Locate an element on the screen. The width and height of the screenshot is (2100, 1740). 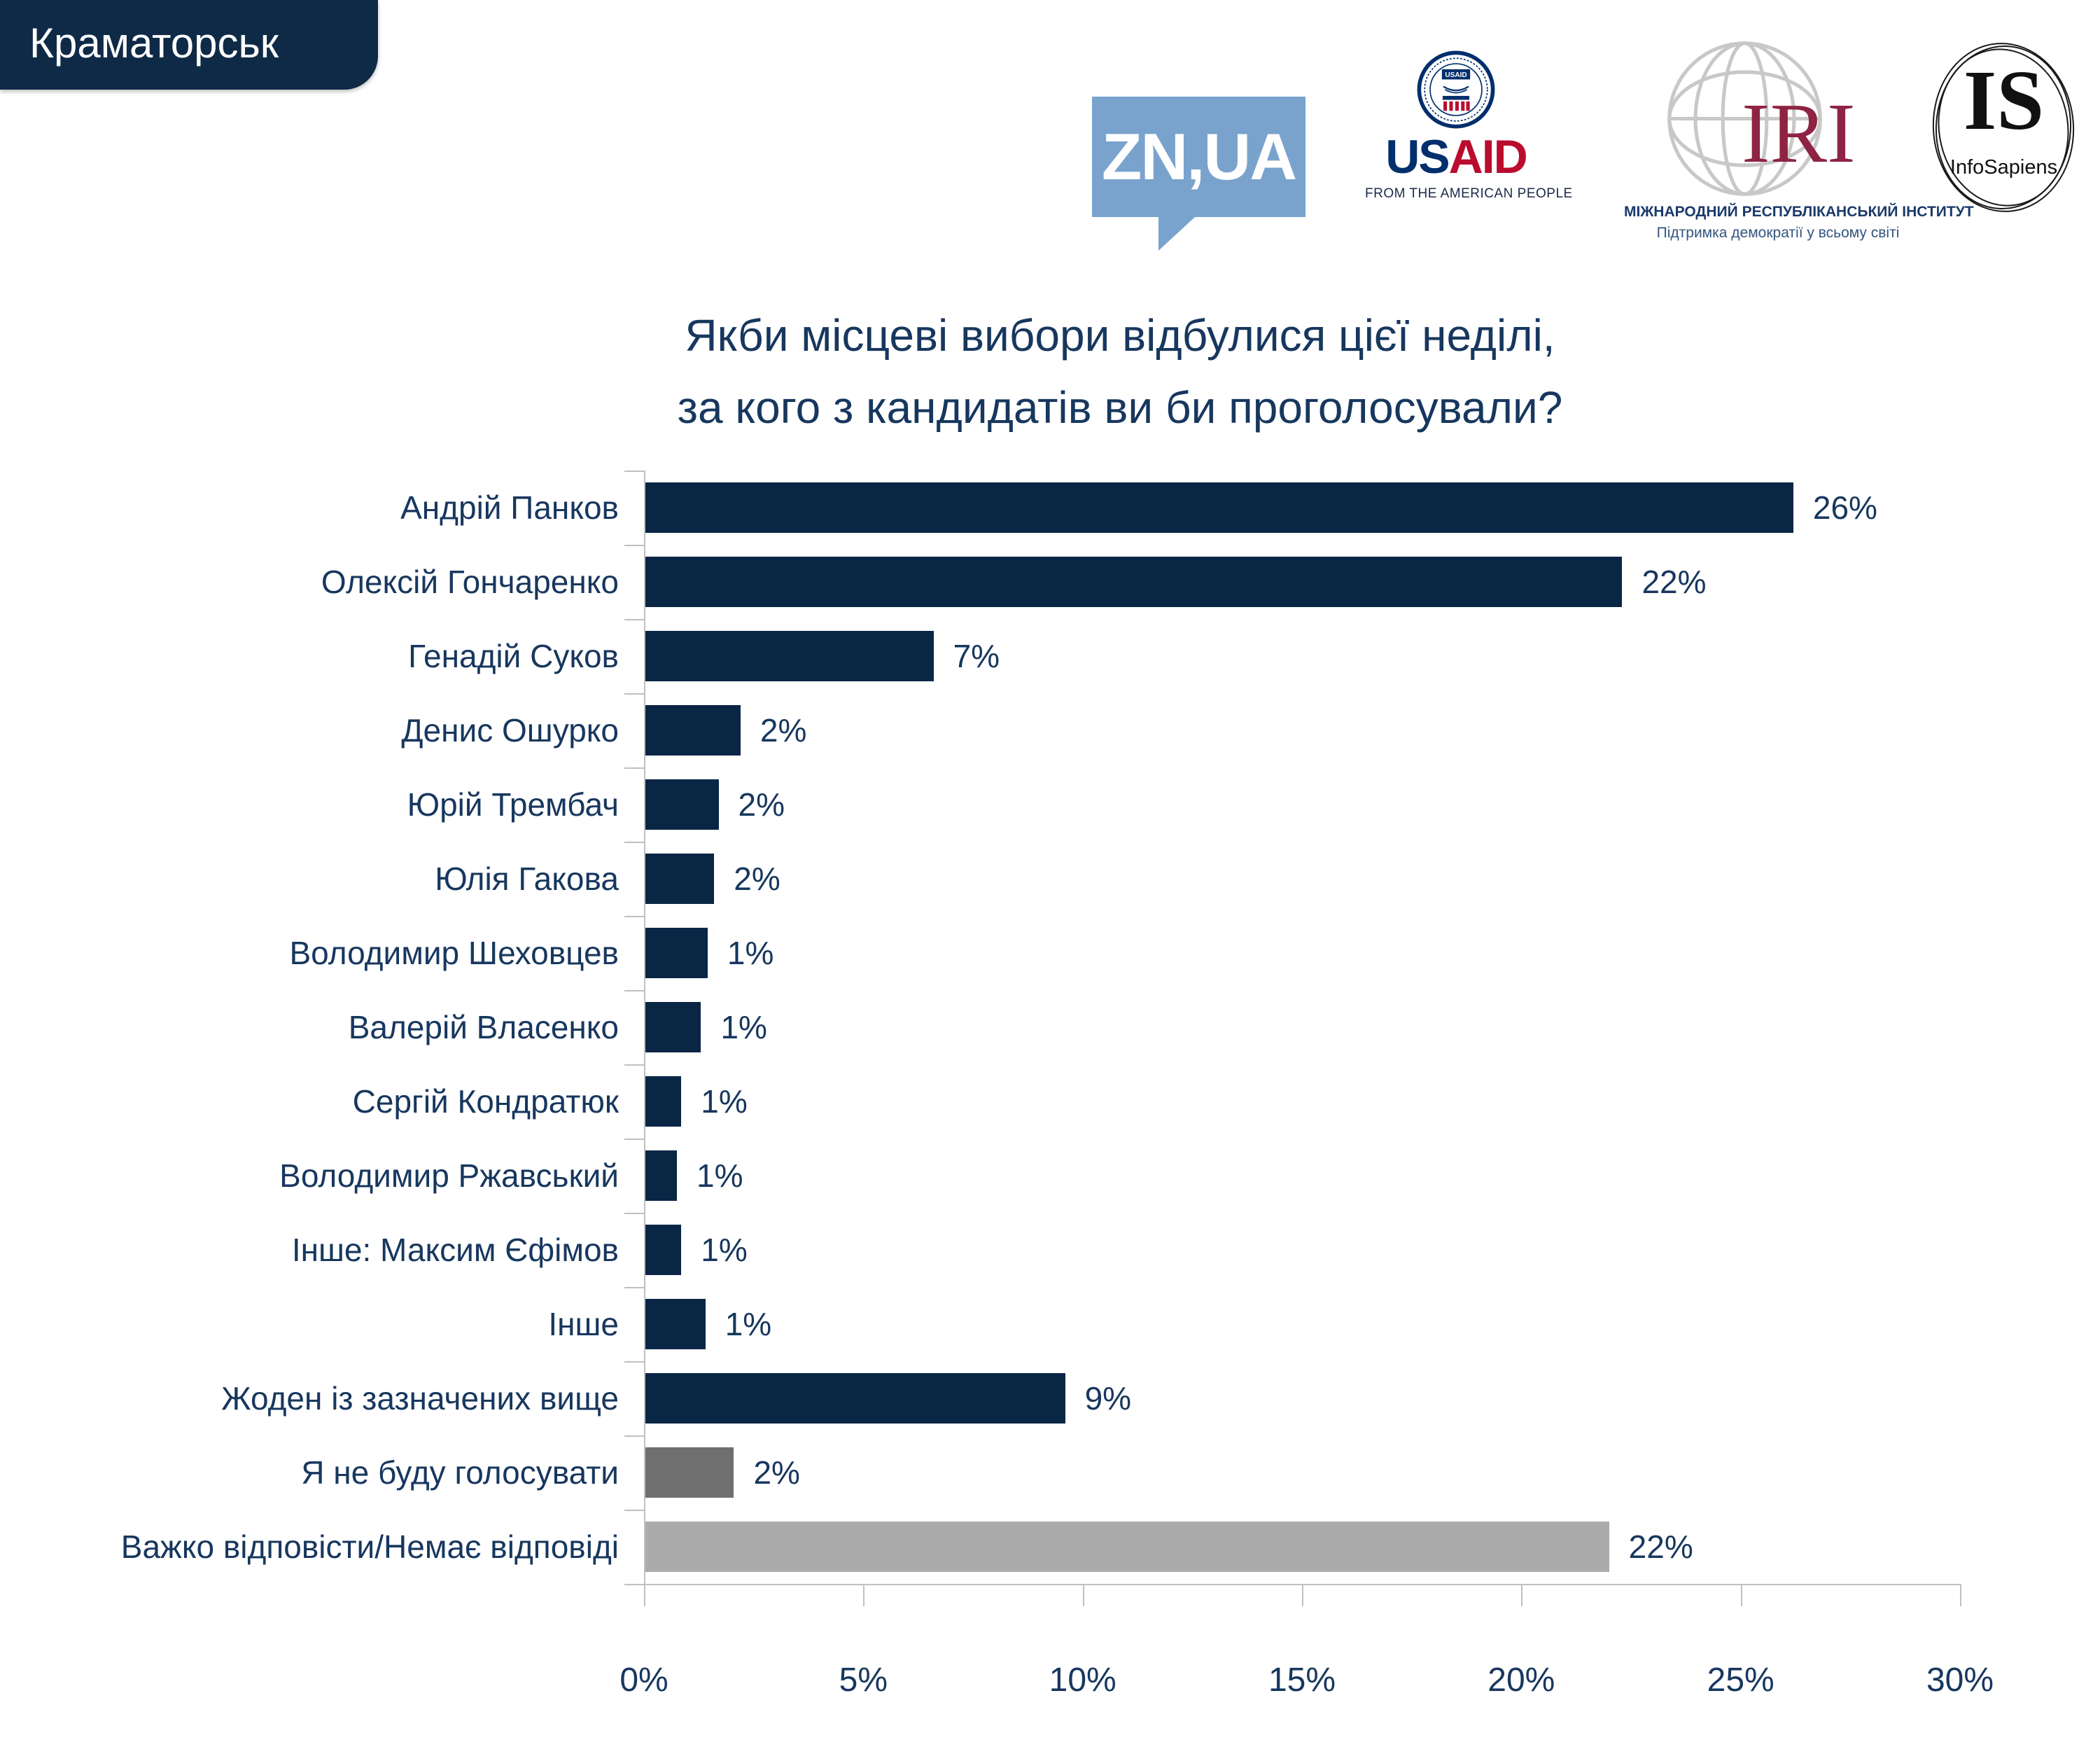
usaid-tagline: FROM THE AMERICAN PEOPLE is located at coordinates (1469, 193).